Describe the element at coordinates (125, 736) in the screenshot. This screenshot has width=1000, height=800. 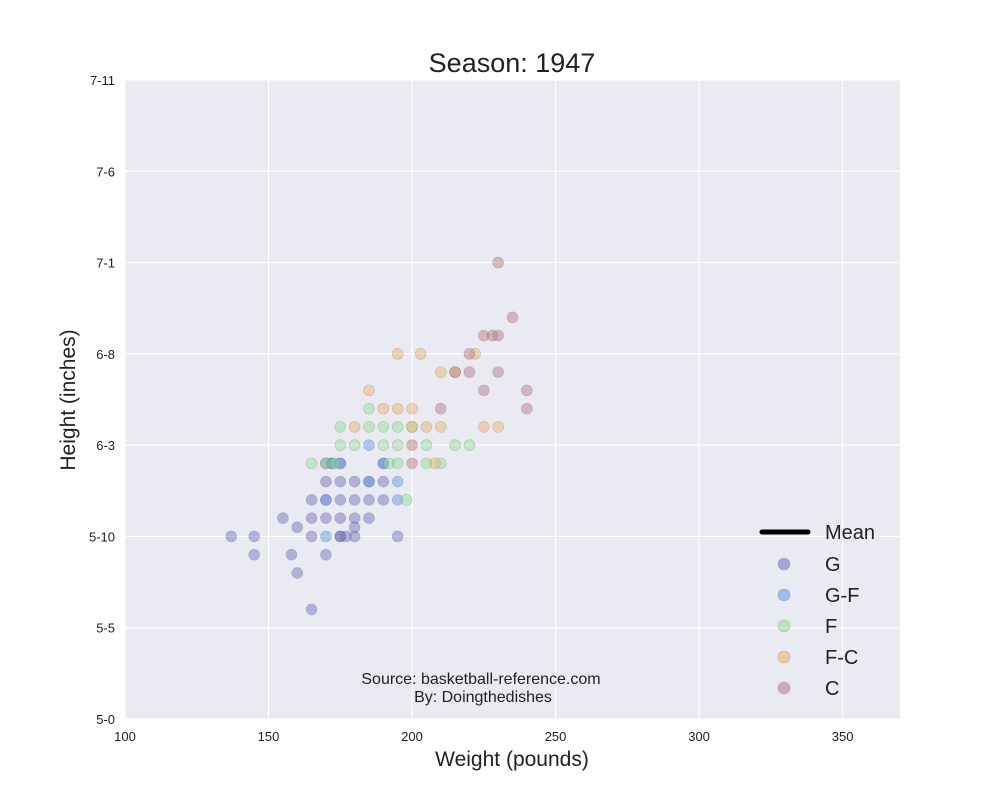
I see `x-tick-label: 100` at that location.